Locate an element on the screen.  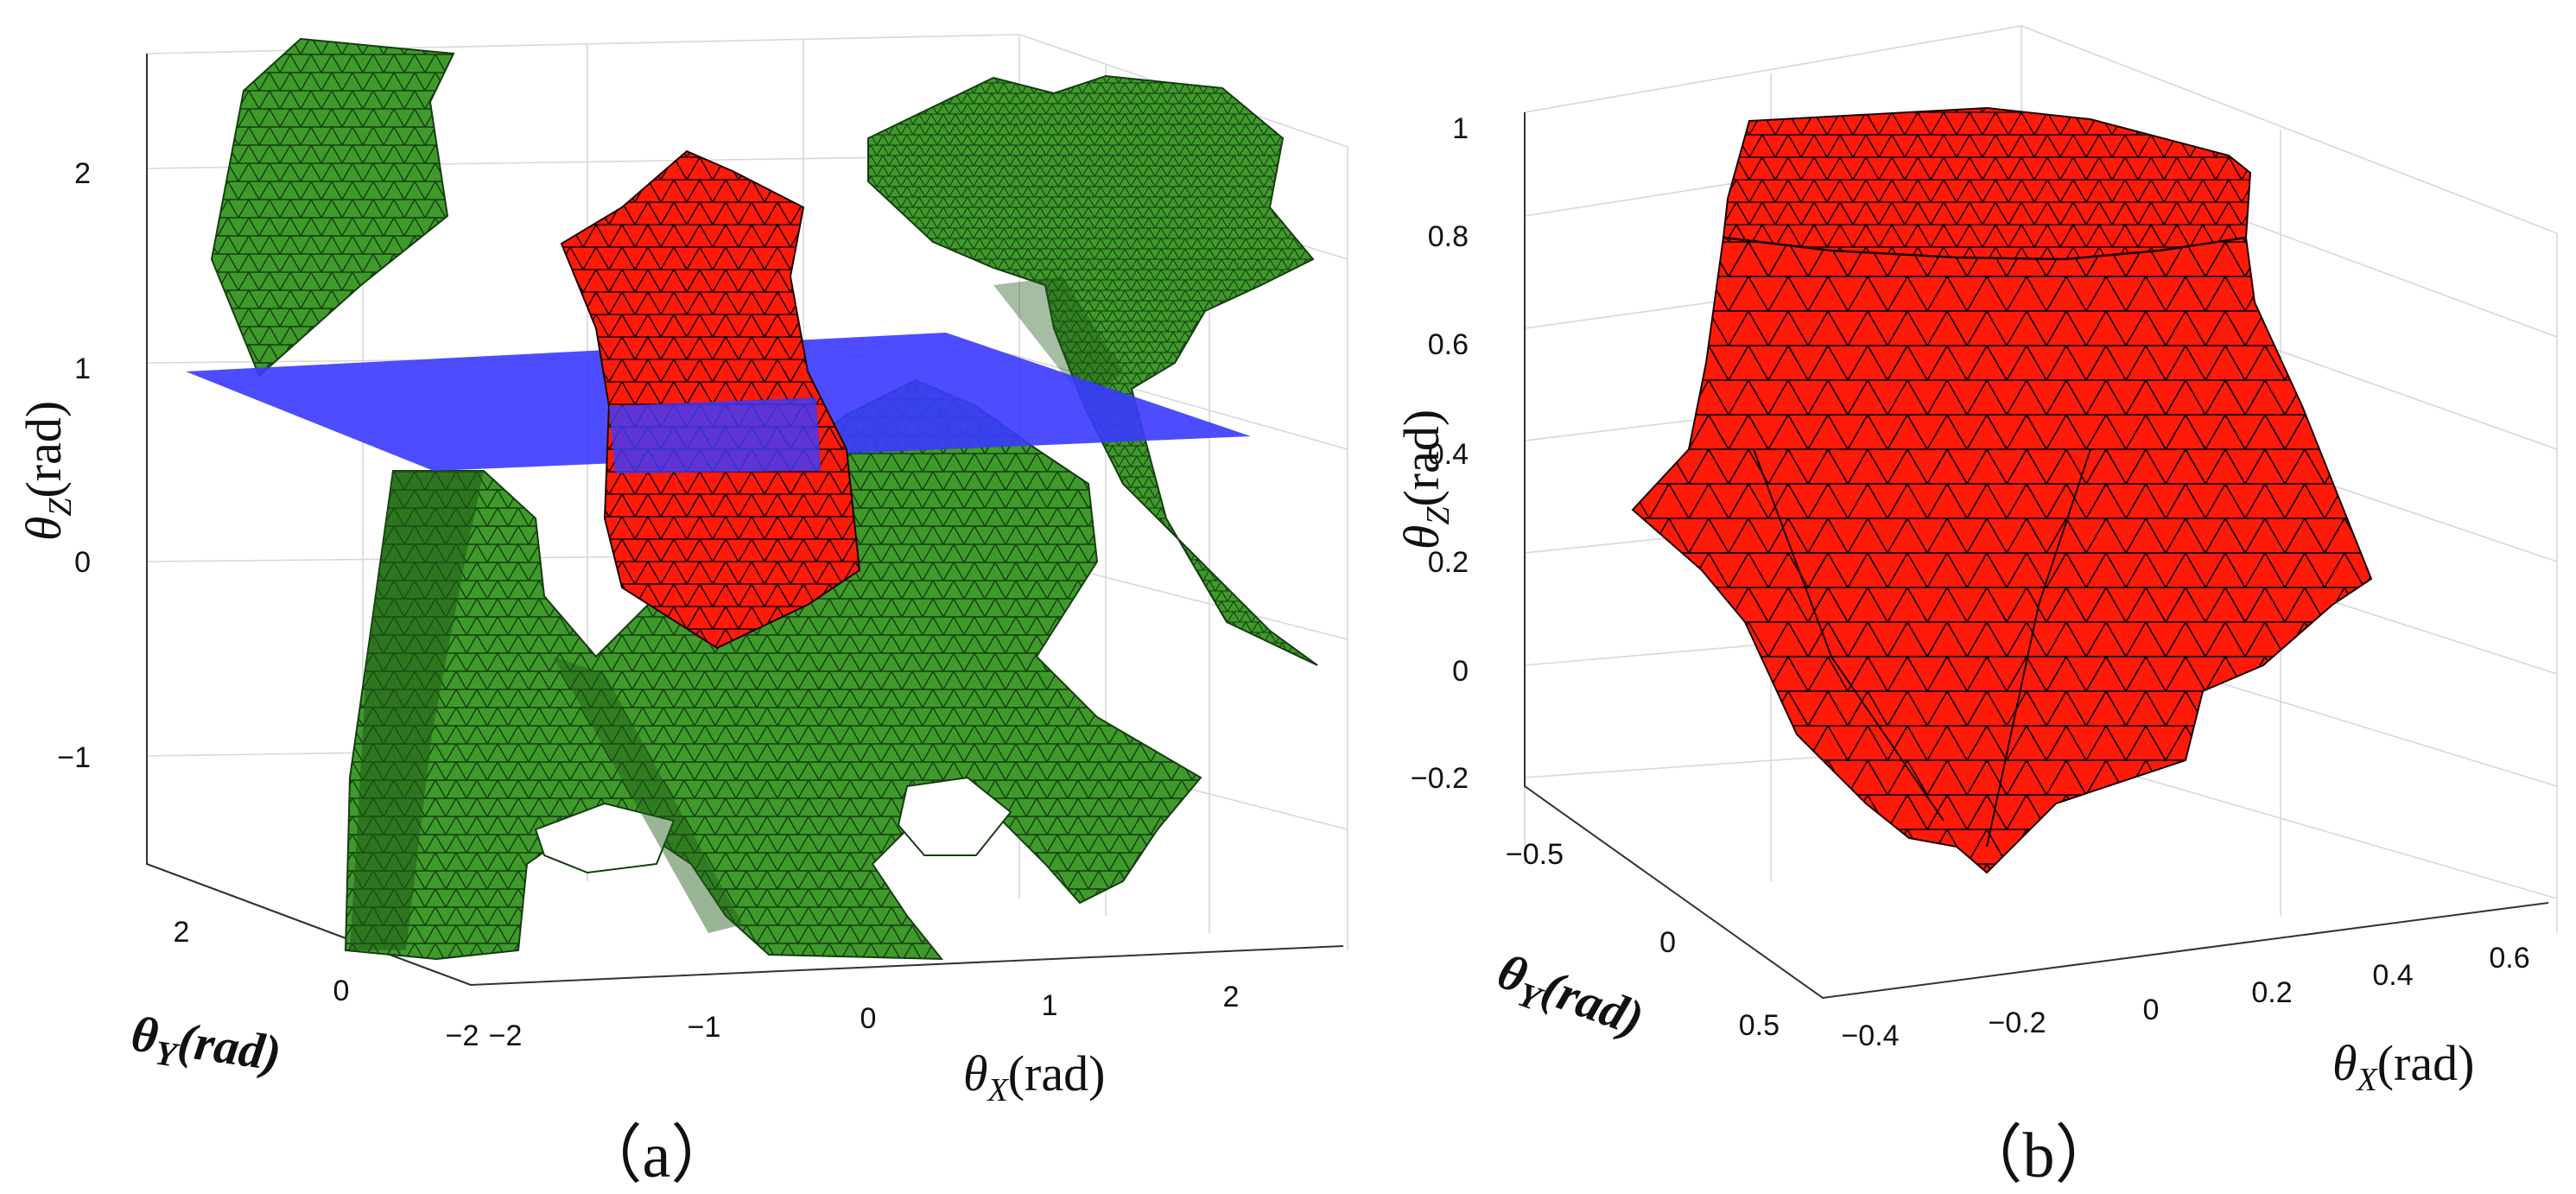
x-tick: 2 is located at coordinates (1231, 997).